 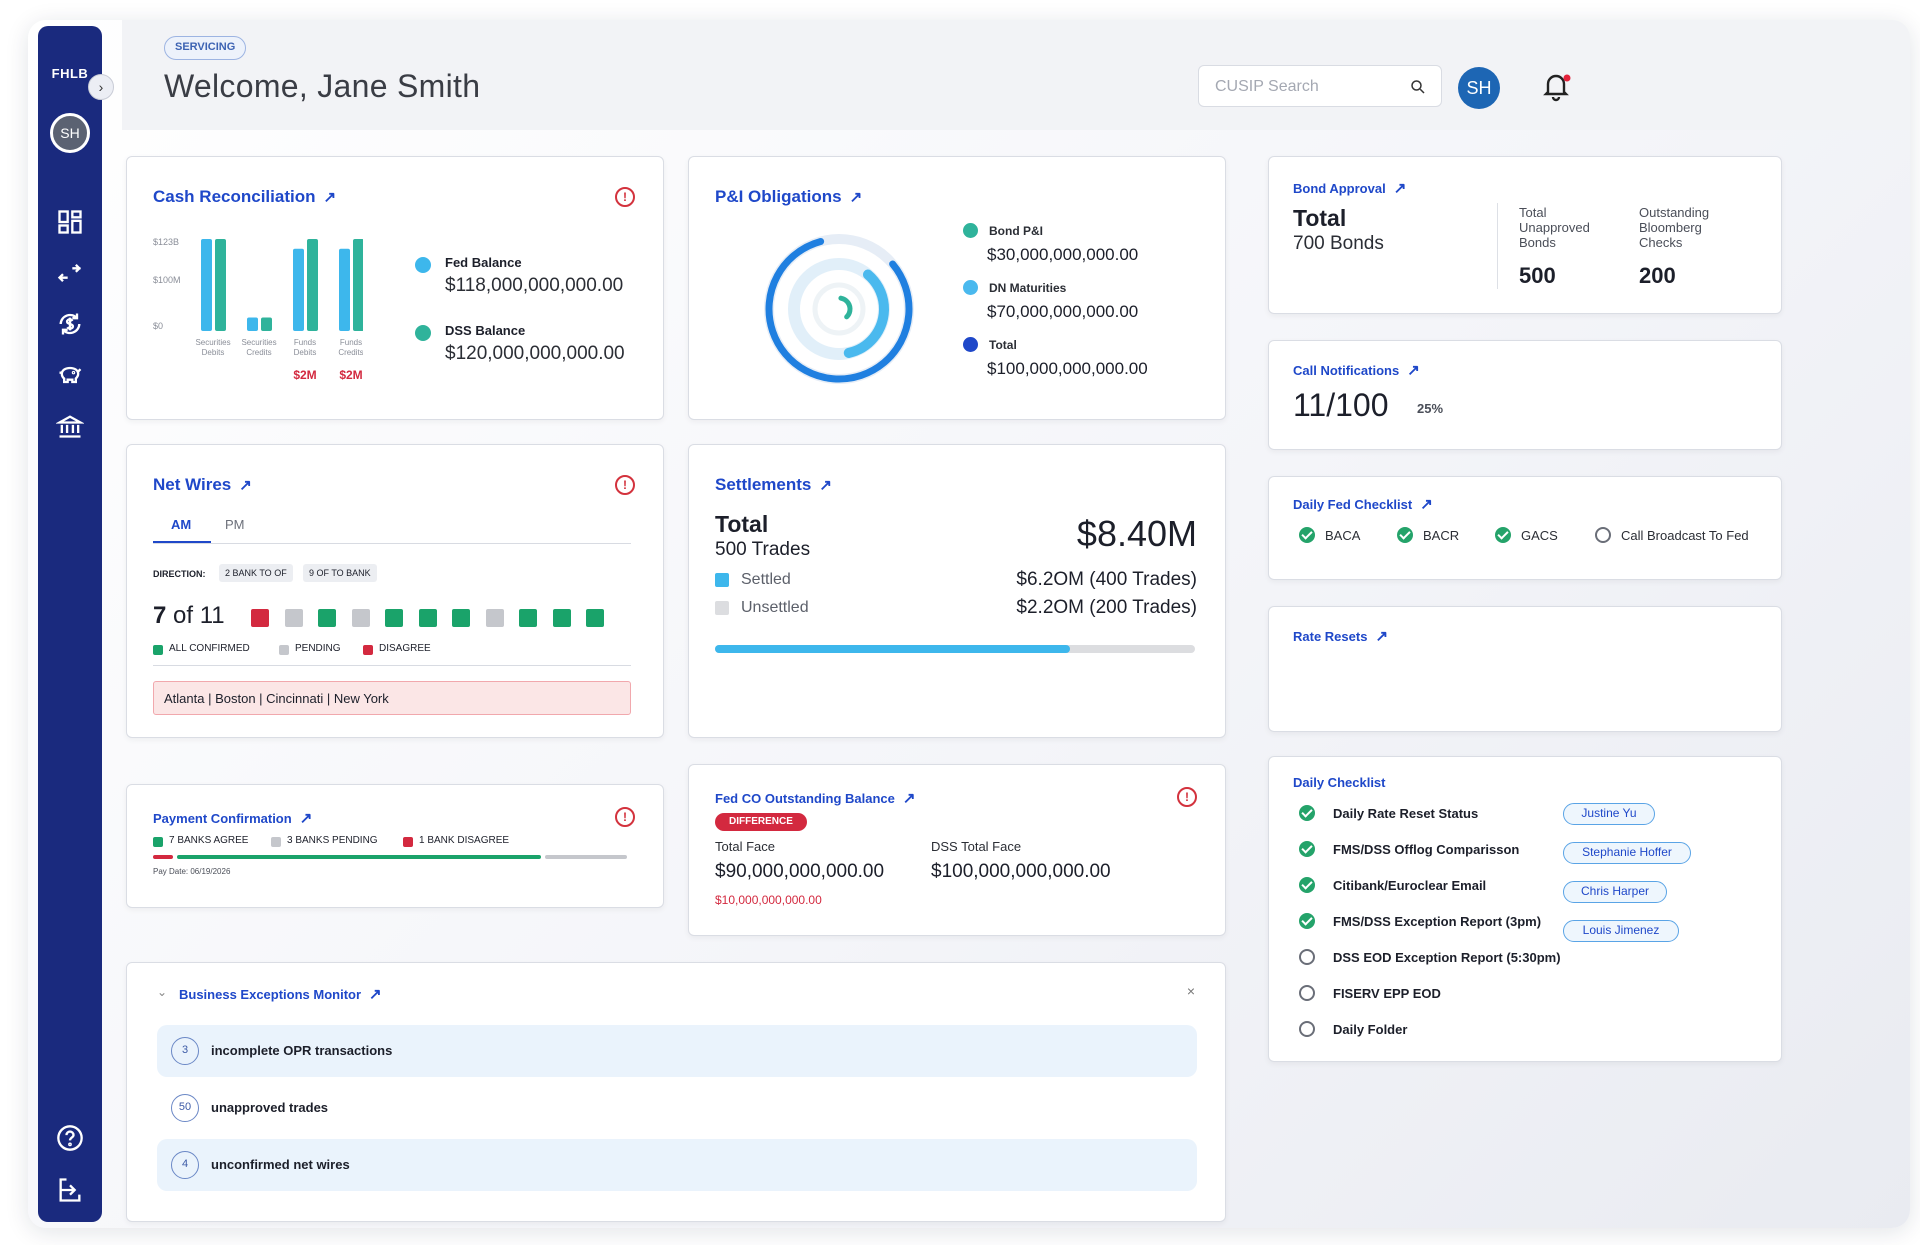 What do you see at coordinates (209, 648) in the screenshot?
I see `legend-confirmed: ALL CONFIRMED` at bounding box center [209, 648].